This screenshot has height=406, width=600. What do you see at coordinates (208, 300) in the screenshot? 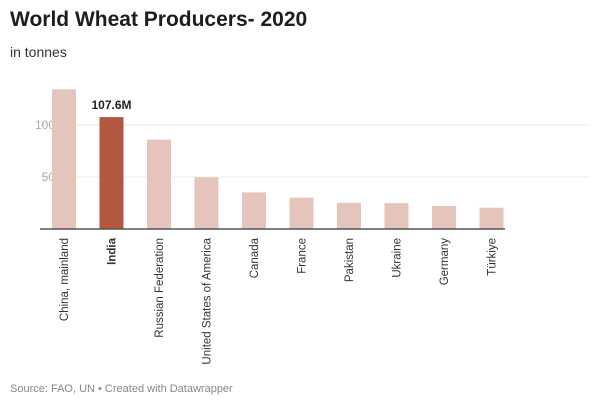
I see `x-tick-label: United States of America` at bounding box center [208, 300].